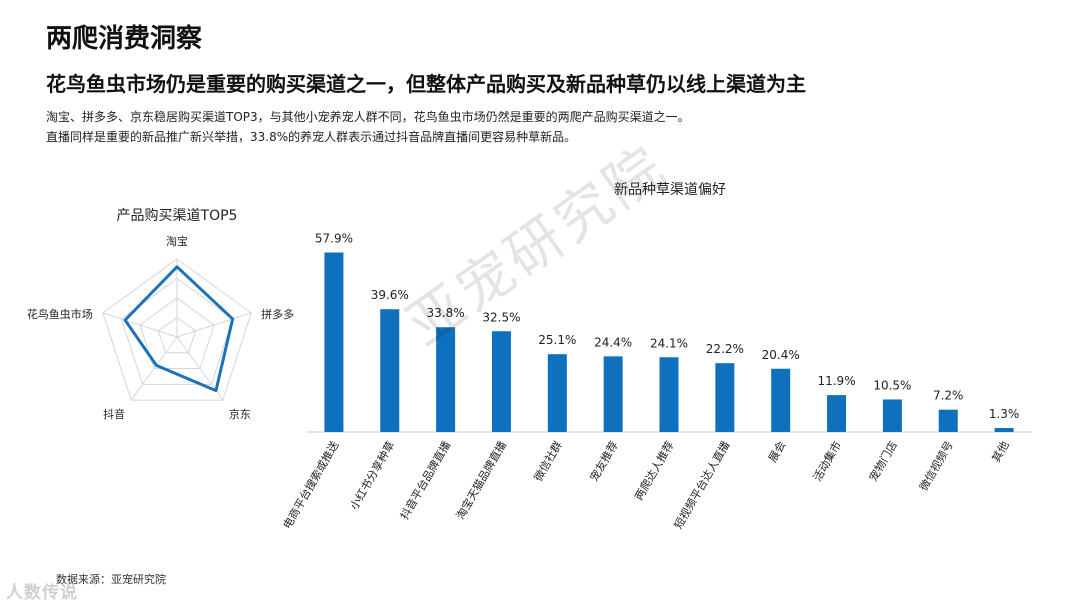  Describe the element at coordinates (948, 396) in the screenshot. I see `data-label: 7.2%` at that location.